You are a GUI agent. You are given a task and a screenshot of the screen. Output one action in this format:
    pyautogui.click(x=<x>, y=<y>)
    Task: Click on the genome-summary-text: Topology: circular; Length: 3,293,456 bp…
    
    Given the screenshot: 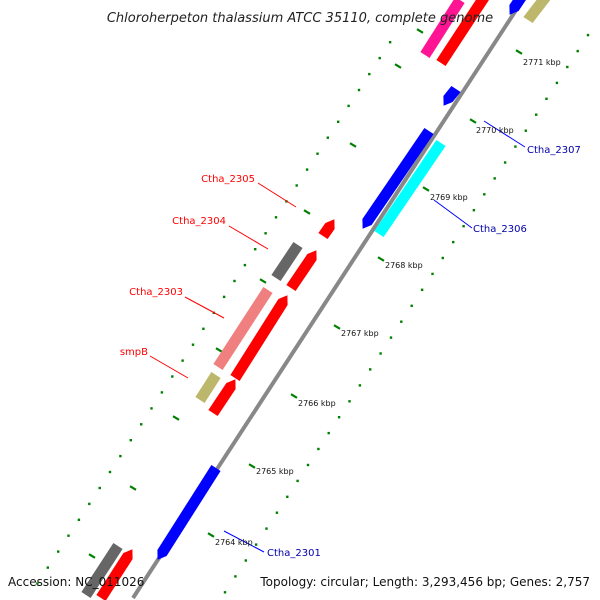 What is the action you would take?
    pyautogui.click(x=424, y=582)
    